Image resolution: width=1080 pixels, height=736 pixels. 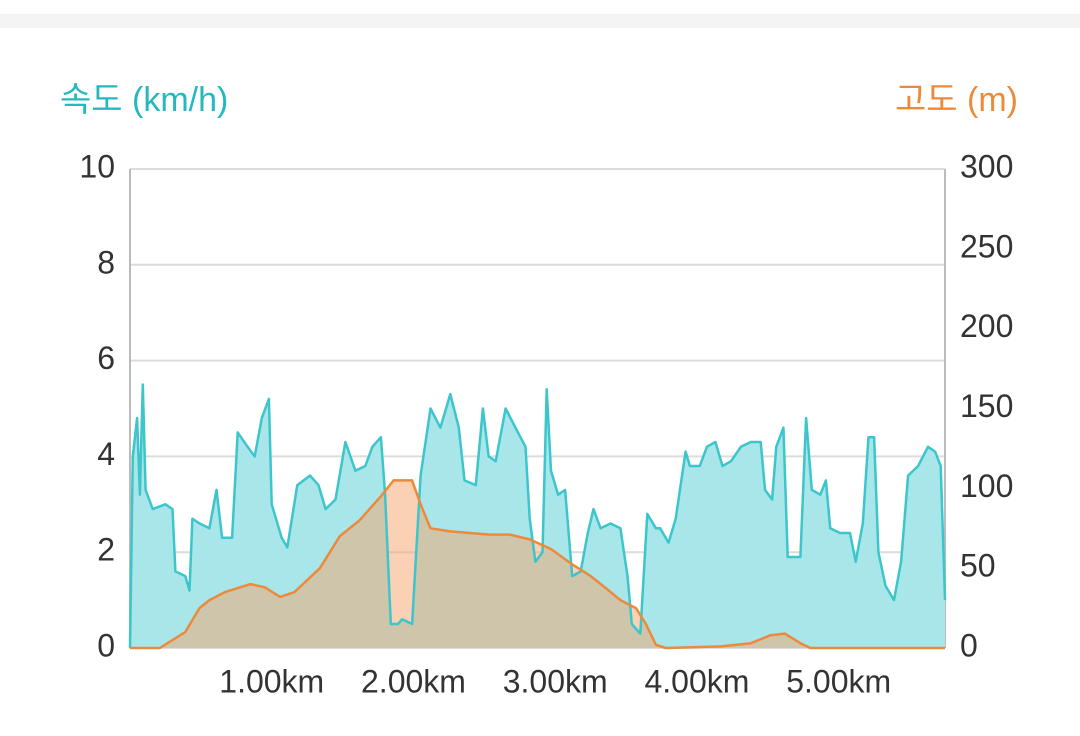 What do you see at coordinates (413, 681) in the screenshot?
I see `x-tick-label: 2.00km` at bounding box center [413, 681].